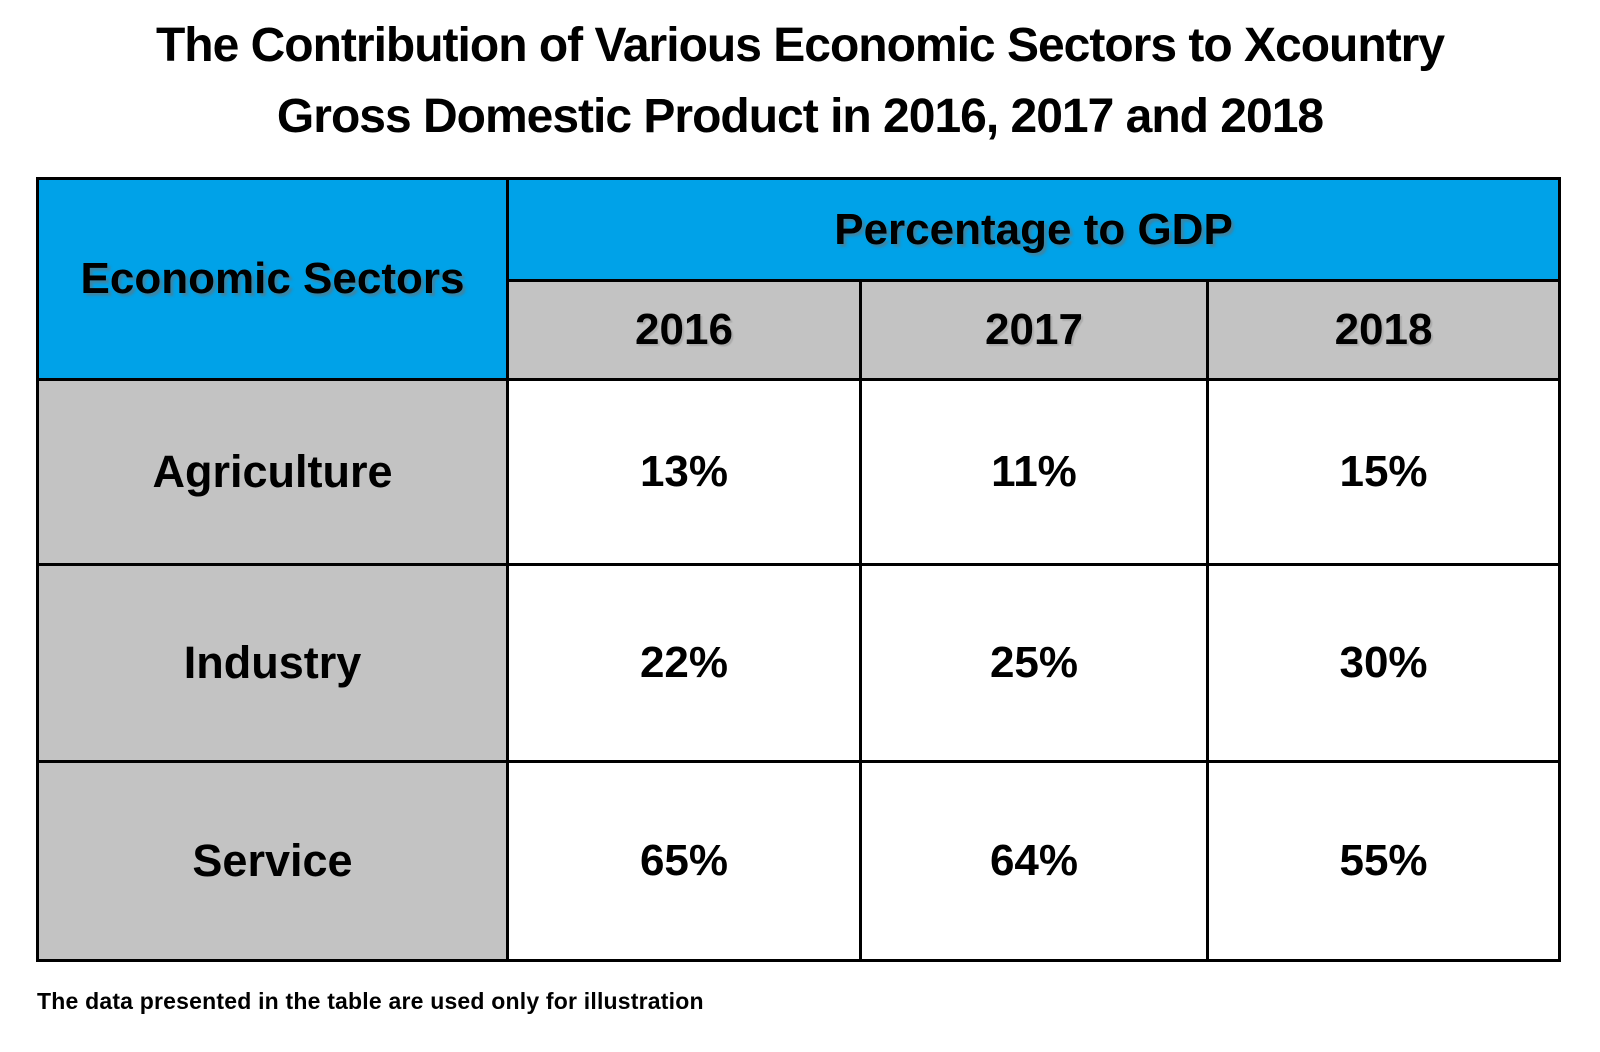  I want to click on sector-label-service: Service, so click(272, 861).